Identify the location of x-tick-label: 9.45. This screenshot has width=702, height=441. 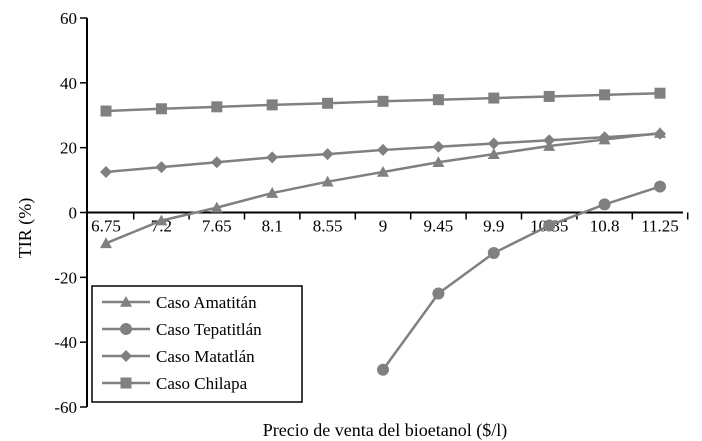
(439, 226).